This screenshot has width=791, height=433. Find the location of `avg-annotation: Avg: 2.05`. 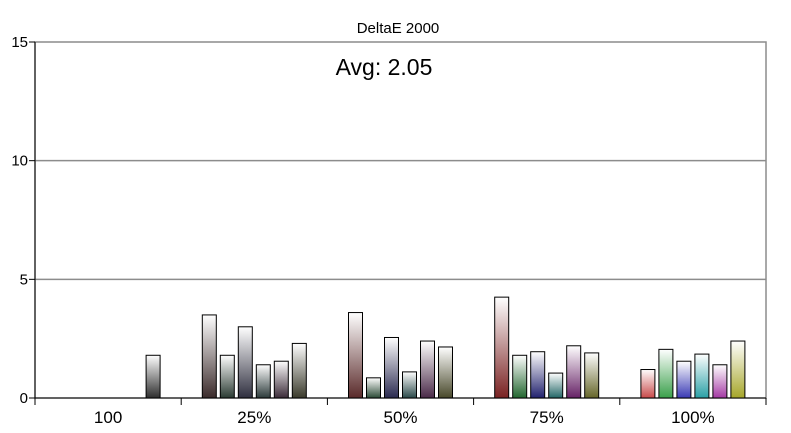

avg-annotation: Avg: 2.05 is located at coordinates (384, 67).